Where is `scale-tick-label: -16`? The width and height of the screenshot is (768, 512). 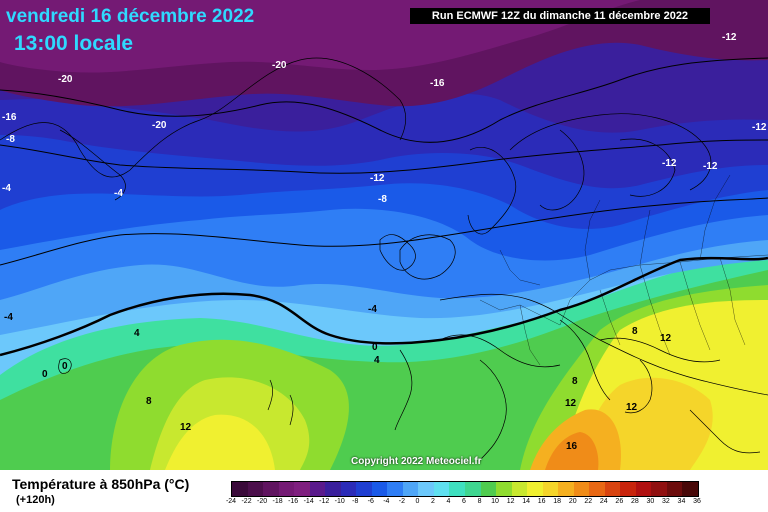 scale-tick-label: -16 is located at coordinates (293, 501).